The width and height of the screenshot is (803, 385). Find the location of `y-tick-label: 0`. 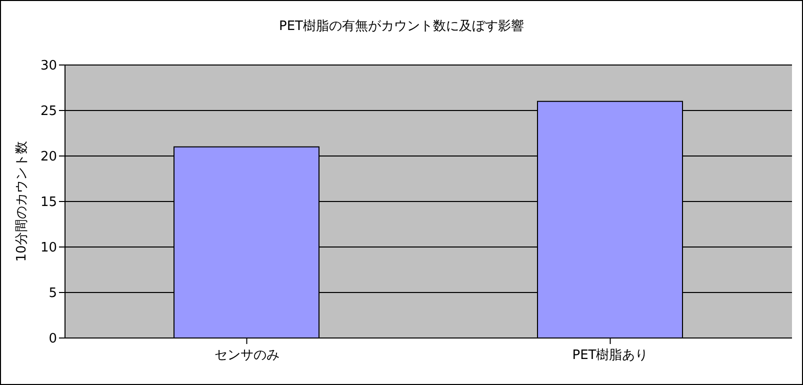

y-tick-label: 0 is located at coordinates (52, 339).